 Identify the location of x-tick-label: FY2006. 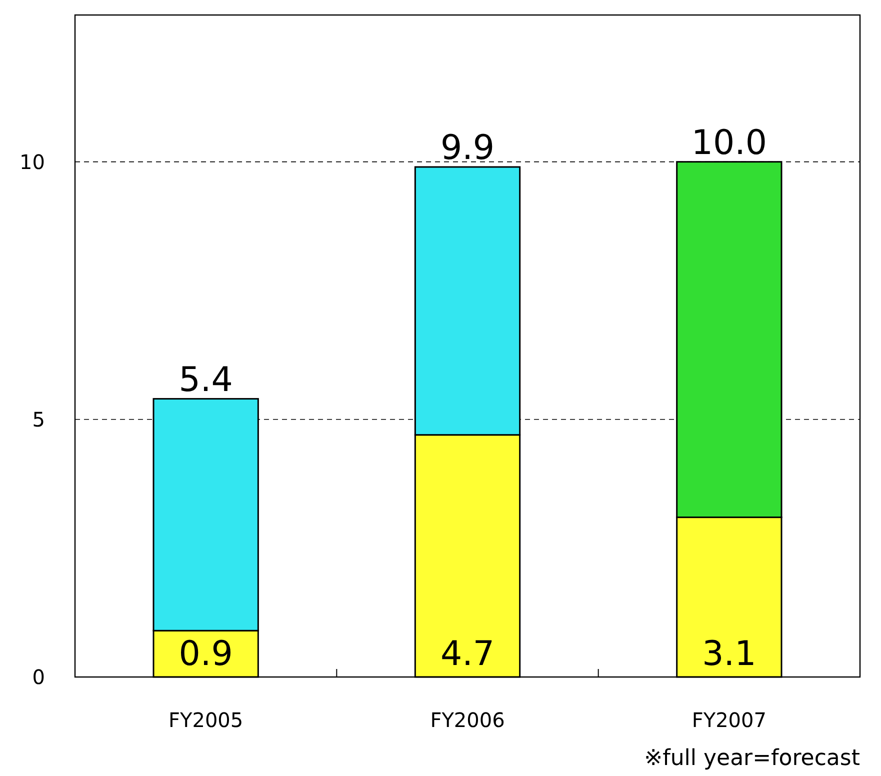
(467, 720).